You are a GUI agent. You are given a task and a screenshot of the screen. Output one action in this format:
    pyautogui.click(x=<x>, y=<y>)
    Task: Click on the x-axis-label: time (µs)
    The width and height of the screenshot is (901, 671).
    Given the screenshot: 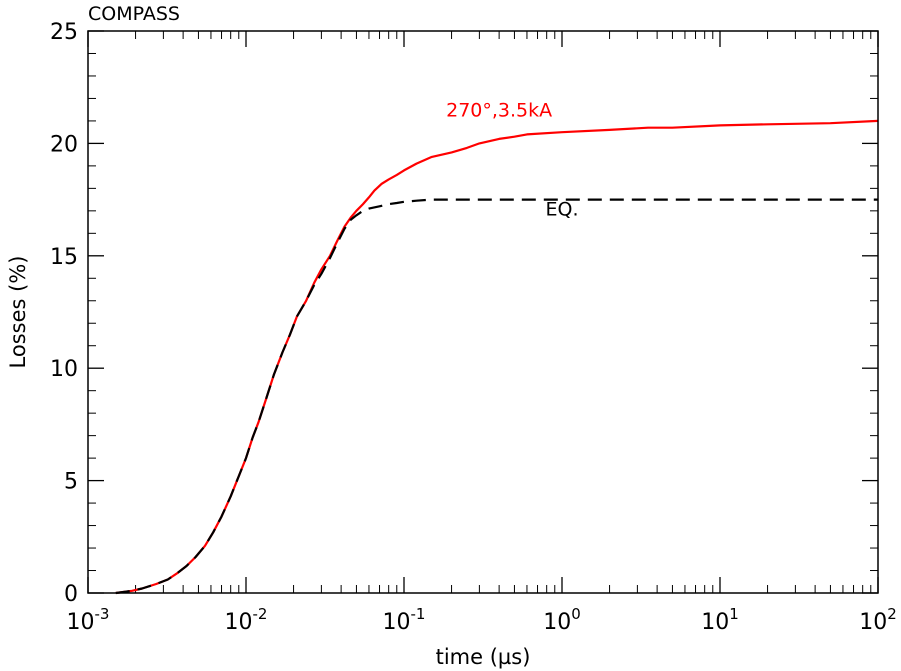 What is the action you would take?
    pyautogui.click(x=483, y=657)
    